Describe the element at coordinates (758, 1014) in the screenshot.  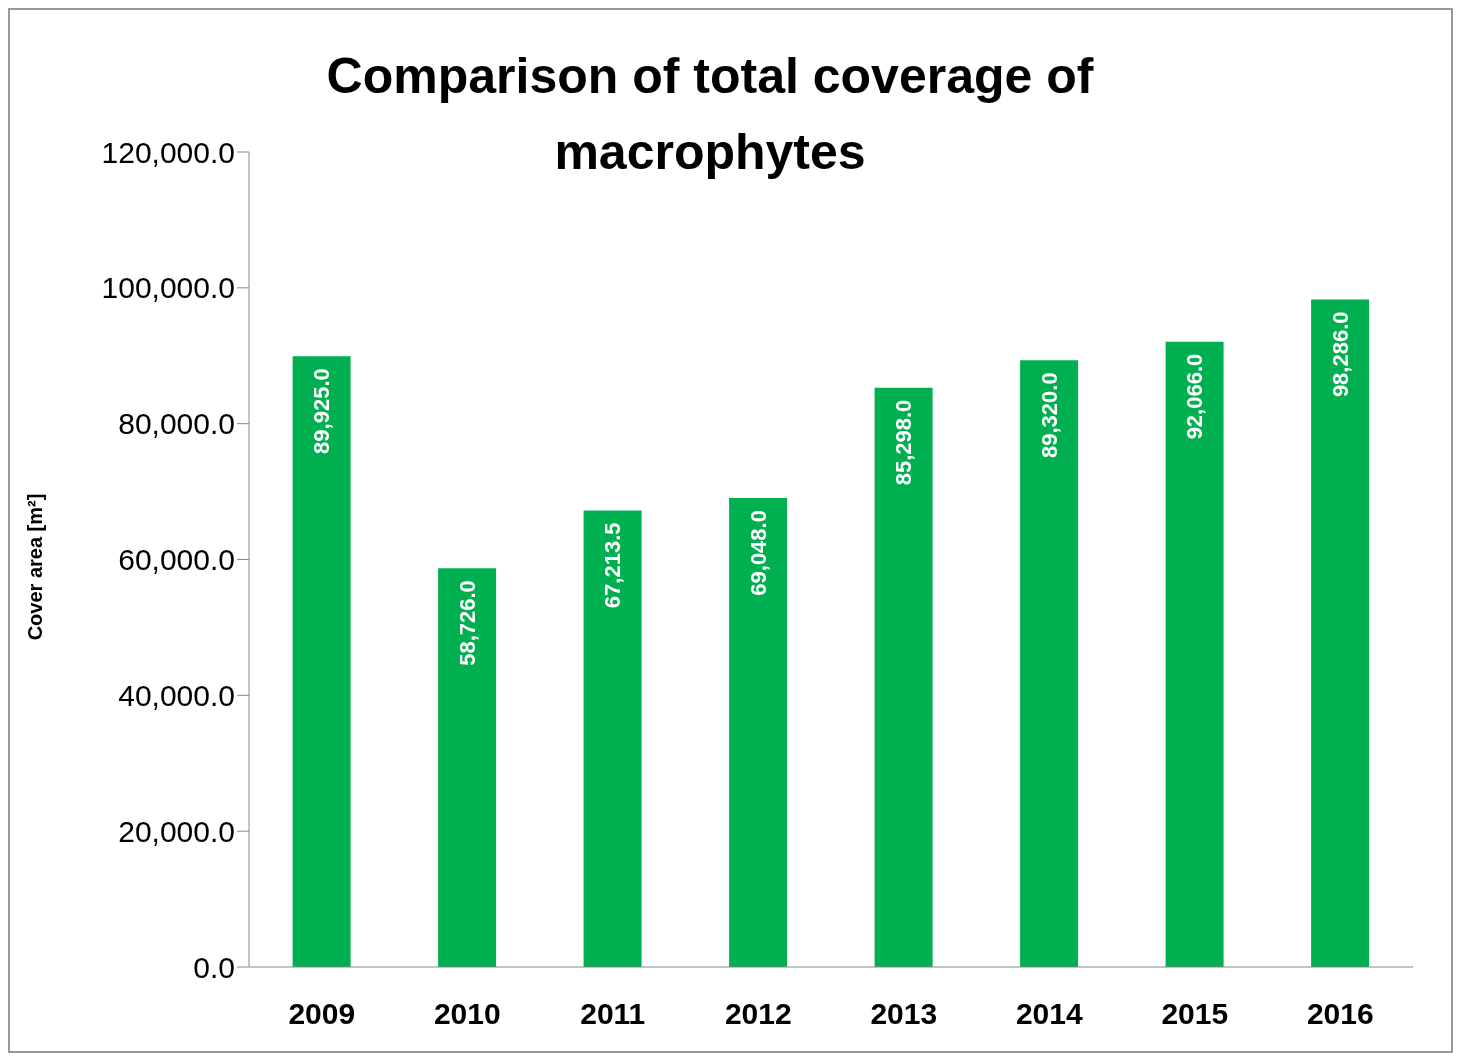
I see `x-tick-label: 2012` at that location.